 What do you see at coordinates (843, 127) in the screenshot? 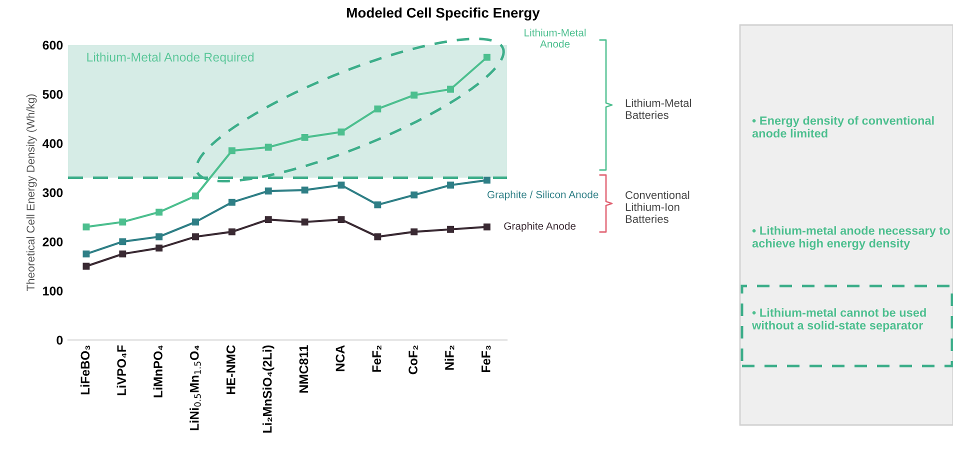
I see `text: • Energy density of conventional anode limited` at bounding box center [843, 127].